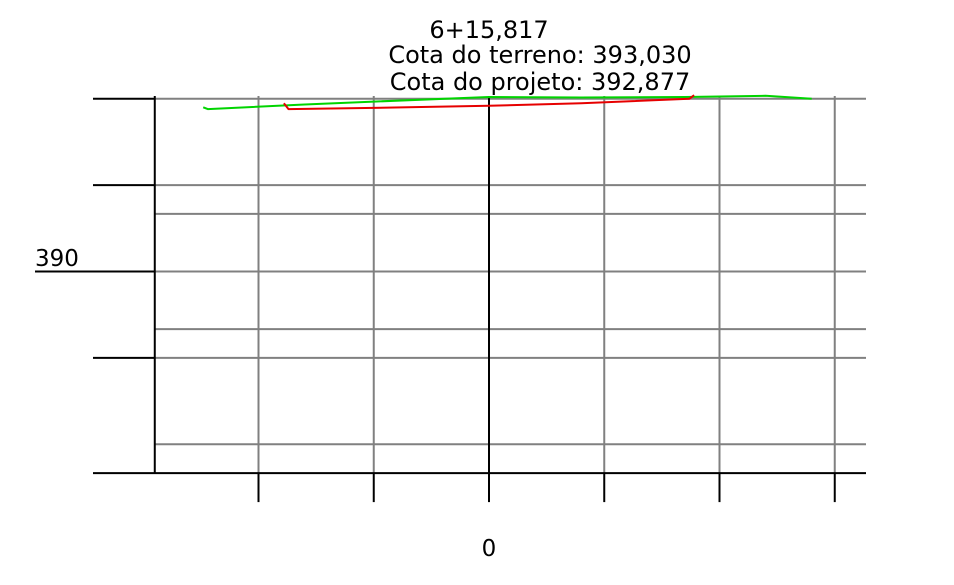 This screenshot has width=954, height=585. What do you see at coordinates (489, 102) in the screenshot?
I see `design-profile-line` at bounding box center [489, 102].